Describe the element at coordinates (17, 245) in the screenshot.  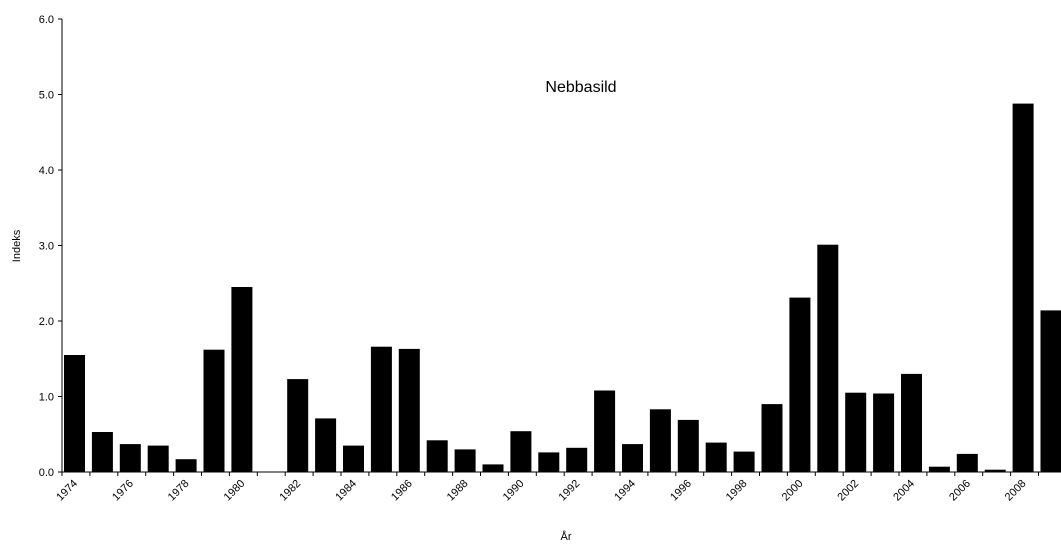
I see `y-axis-title: Indeks` at that location.